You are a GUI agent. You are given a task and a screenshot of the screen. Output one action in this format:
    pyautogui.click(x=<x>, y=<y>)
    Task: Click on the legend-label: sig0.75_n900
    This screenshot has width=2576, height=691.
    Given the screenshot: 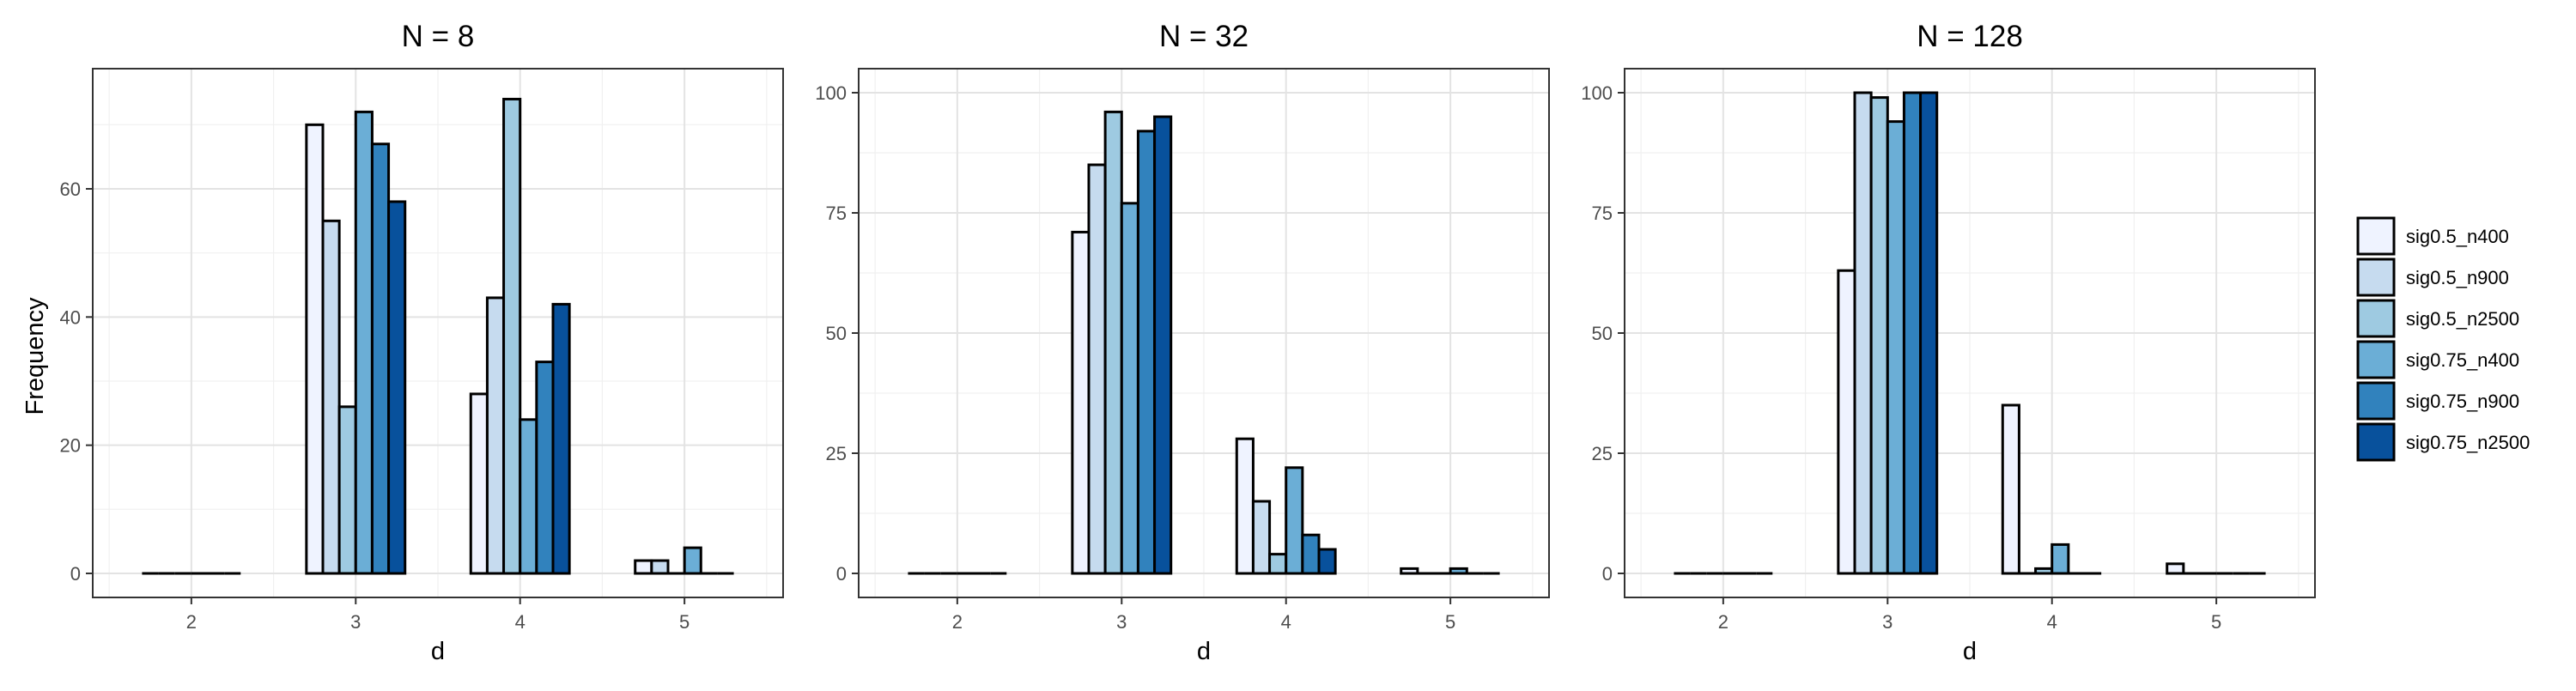 What is the action you would take?
    pyautogui.click(x=2463, y=401)
    